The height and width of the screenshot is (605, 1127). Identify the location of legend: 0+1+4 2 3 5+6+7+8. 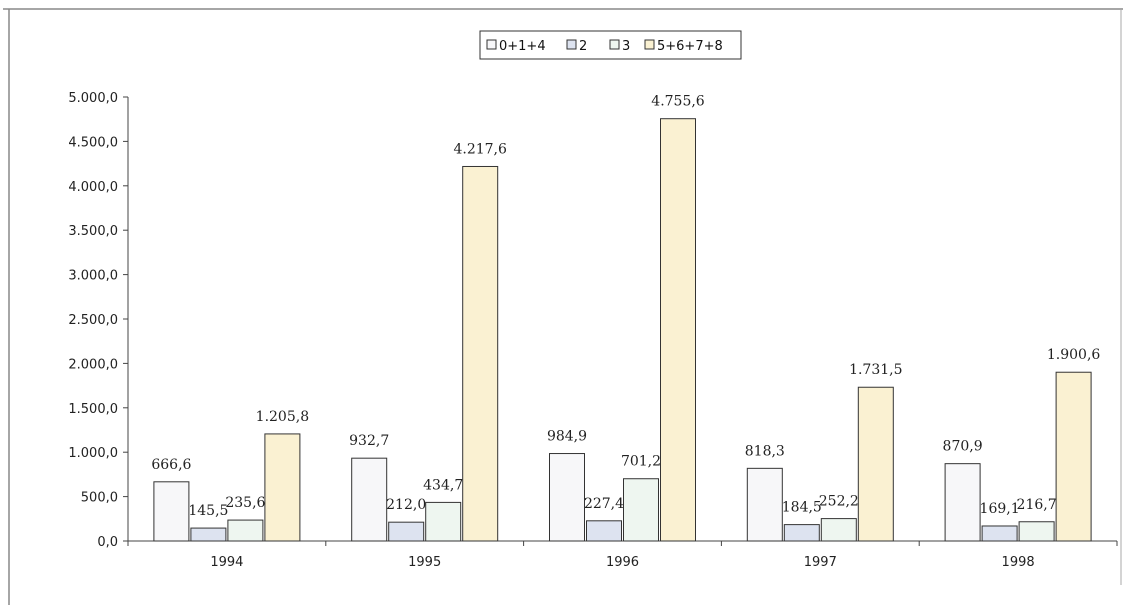
(610, 45).